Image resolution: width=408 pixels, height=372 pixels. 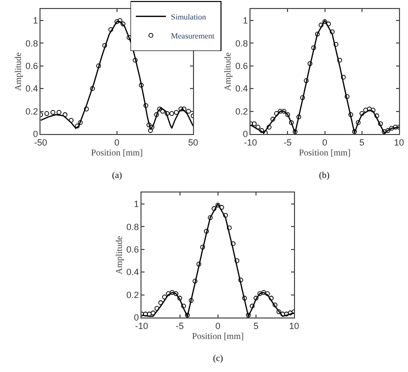 I want to click on text: (a), so click(x=117, y=175).